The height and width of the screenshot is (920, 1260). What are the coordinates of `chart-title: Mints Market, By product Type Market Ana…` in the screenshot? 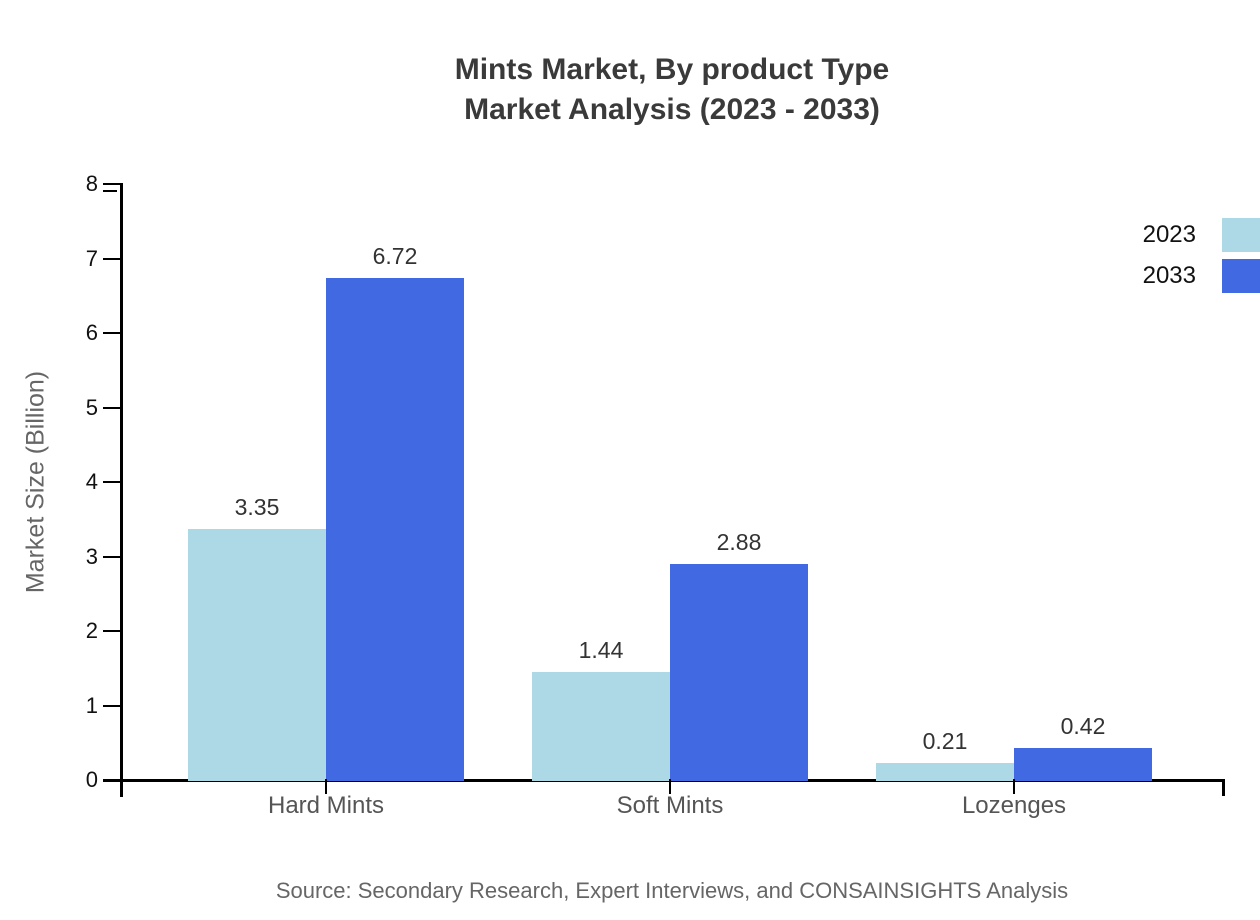 It's located at (672, 90).